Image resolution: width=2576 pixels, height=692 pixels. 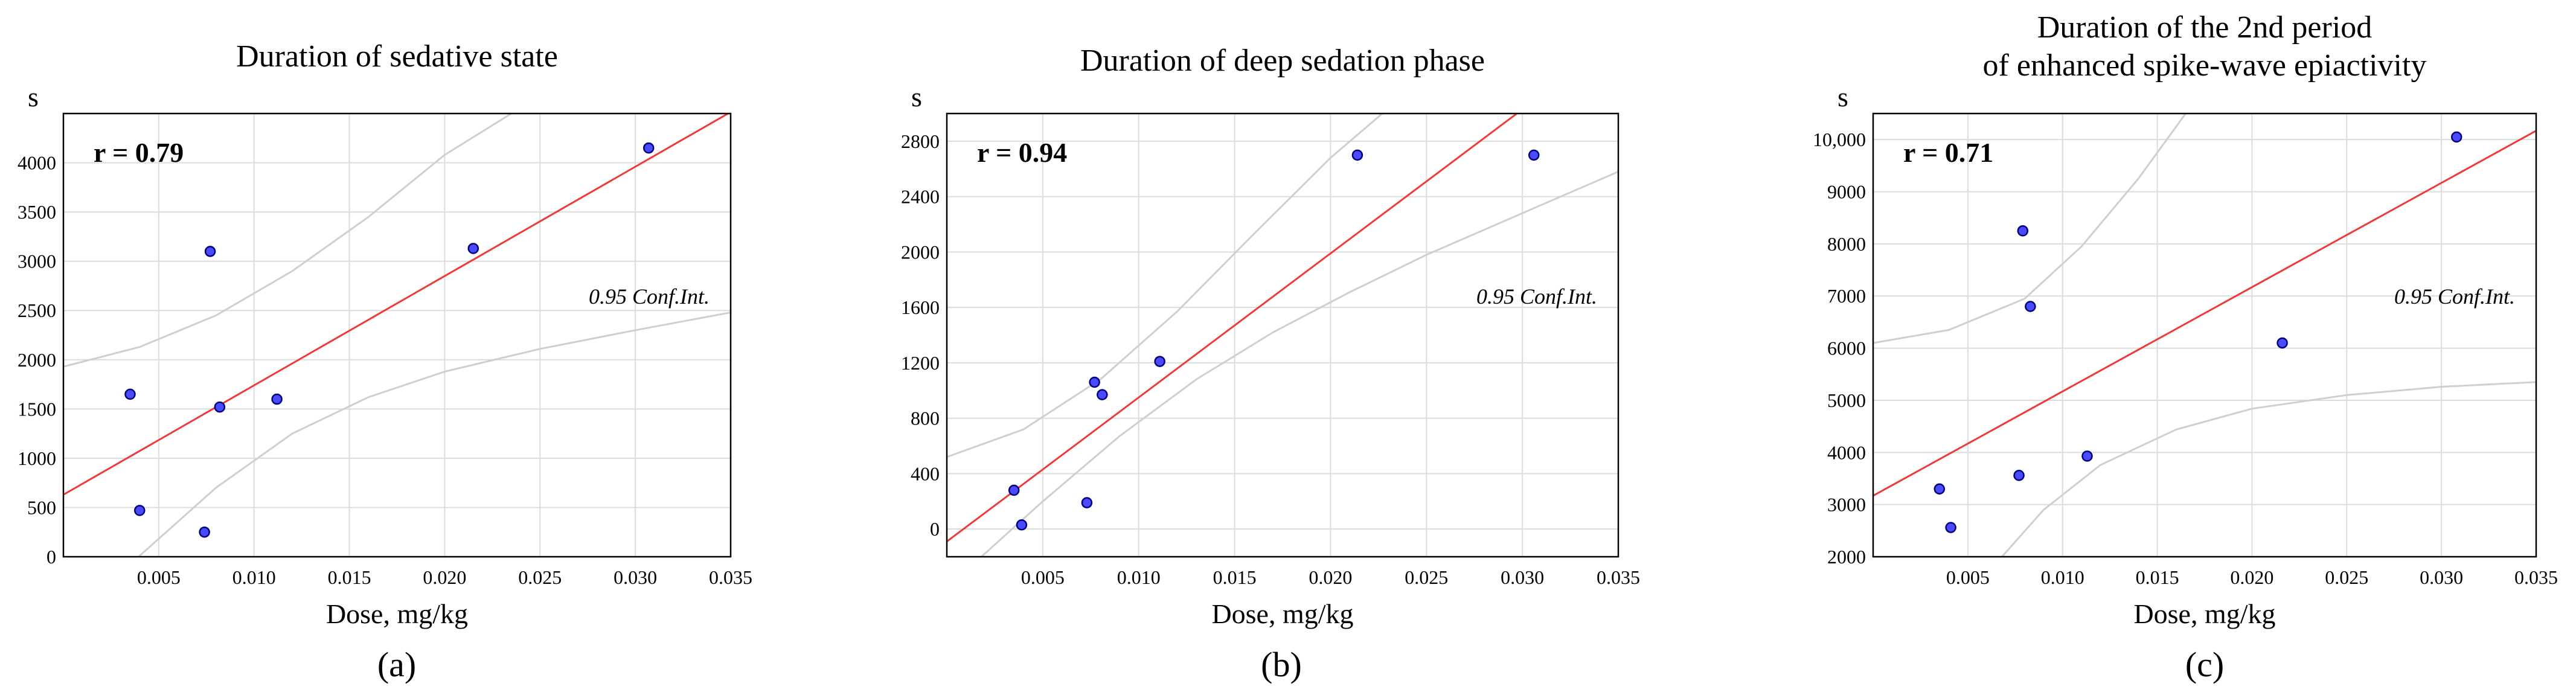 What do you see at coordinates (37, 212) in the screenshot?
I see `y-tick-label: 3500` at bounding box center [37, 212].